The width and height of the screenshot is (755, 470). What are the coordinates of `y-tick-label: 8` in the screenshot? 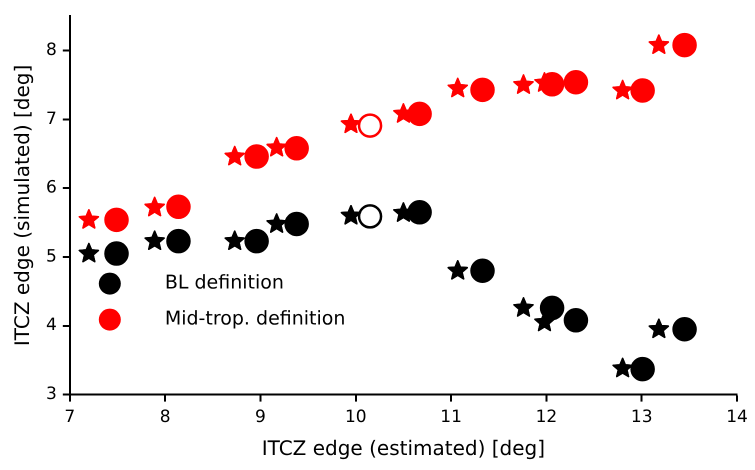 It's located at (51, 50).